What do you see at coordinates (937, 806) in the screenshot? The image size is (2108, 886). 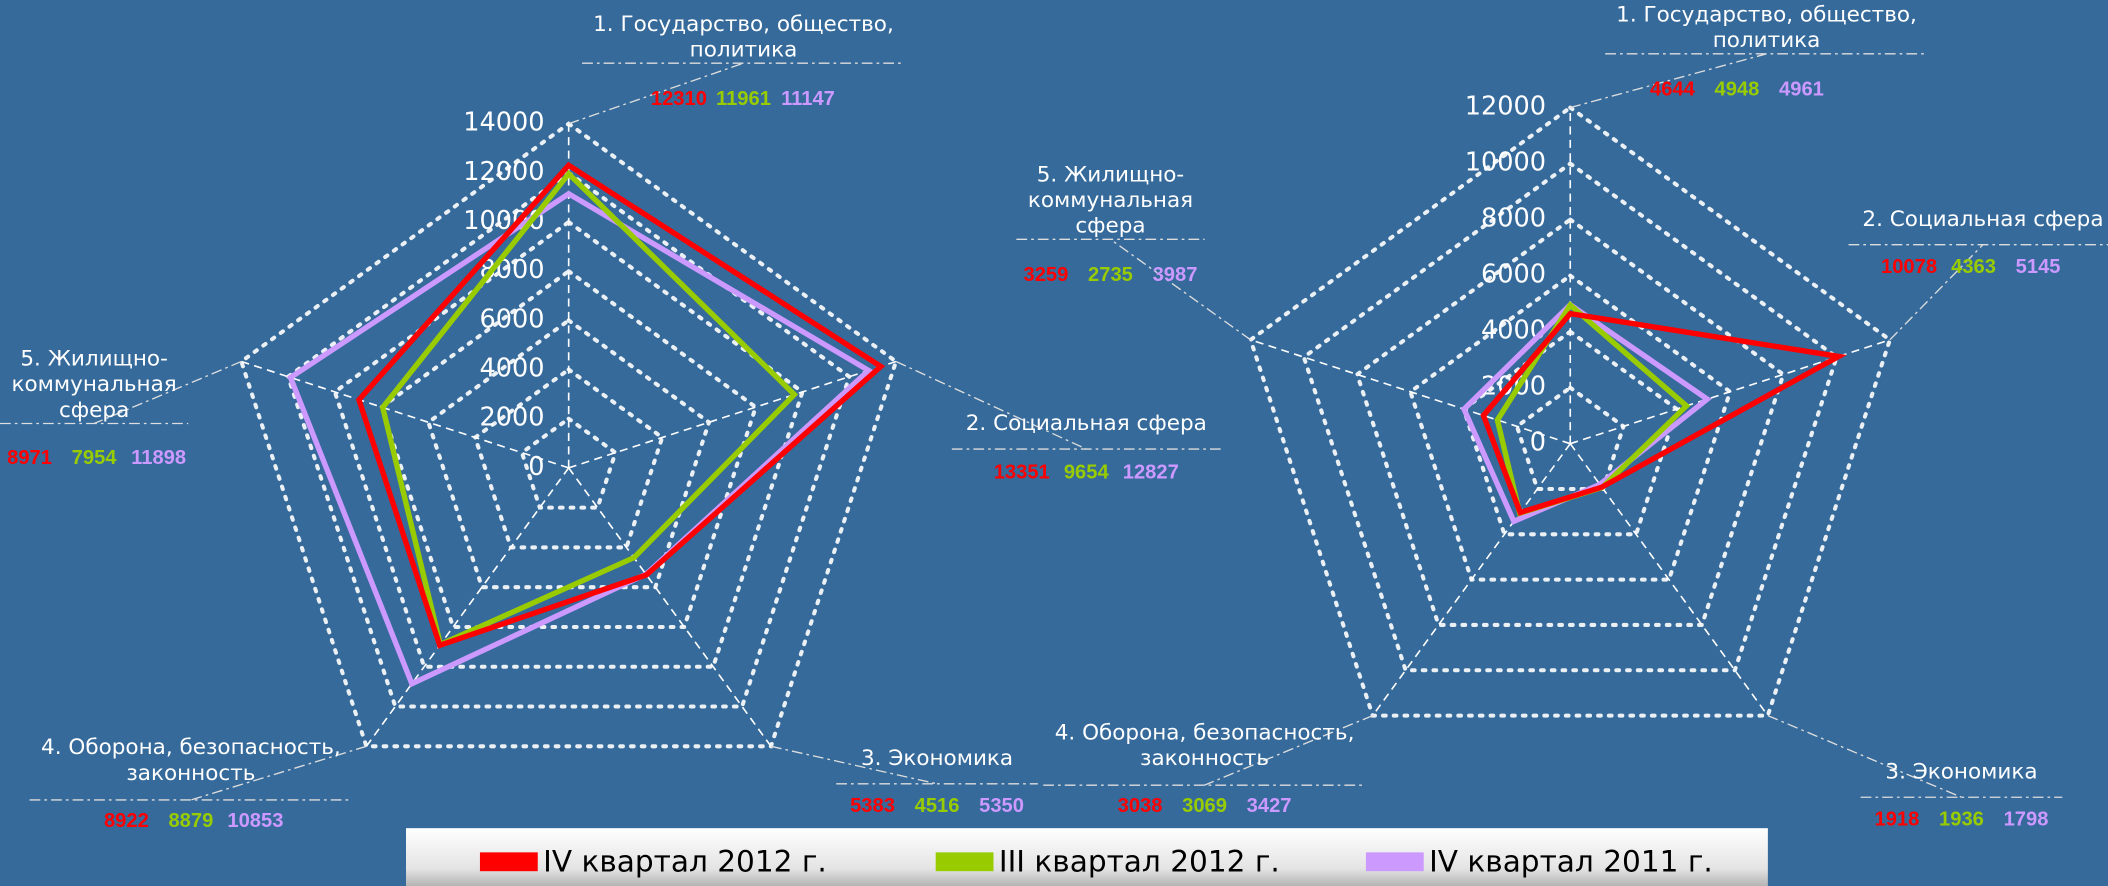 I see `data-label: 4516` at bounding box center [937, 806].